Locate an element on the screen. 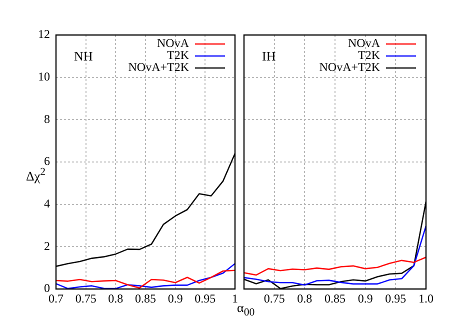 This screenshot has width=463, height=324. annotation: IH is located at coordinates (269, 56).